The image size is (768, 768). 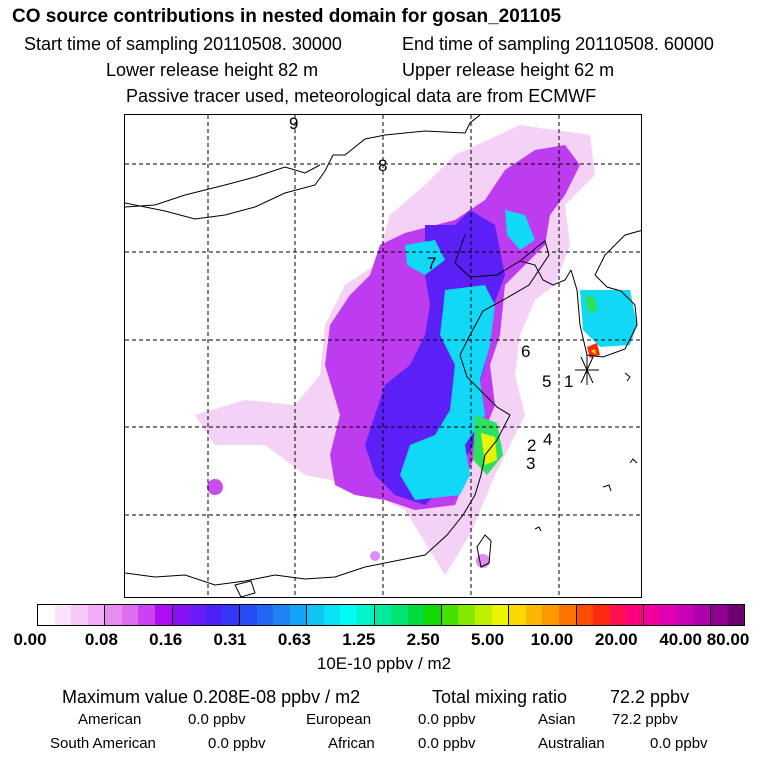 What do you see at coordinates (101, 639) in the screenshot?
I see `colorbar-tick-label: 0.08` at bounding box center [101, 639].